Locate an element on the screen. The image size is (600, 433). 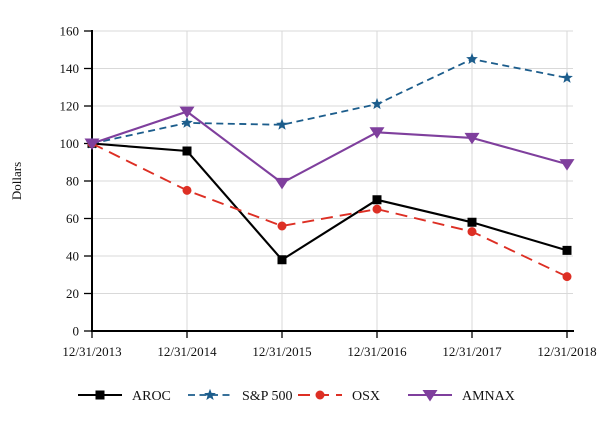
series-line is located at coordinates (329, 147).